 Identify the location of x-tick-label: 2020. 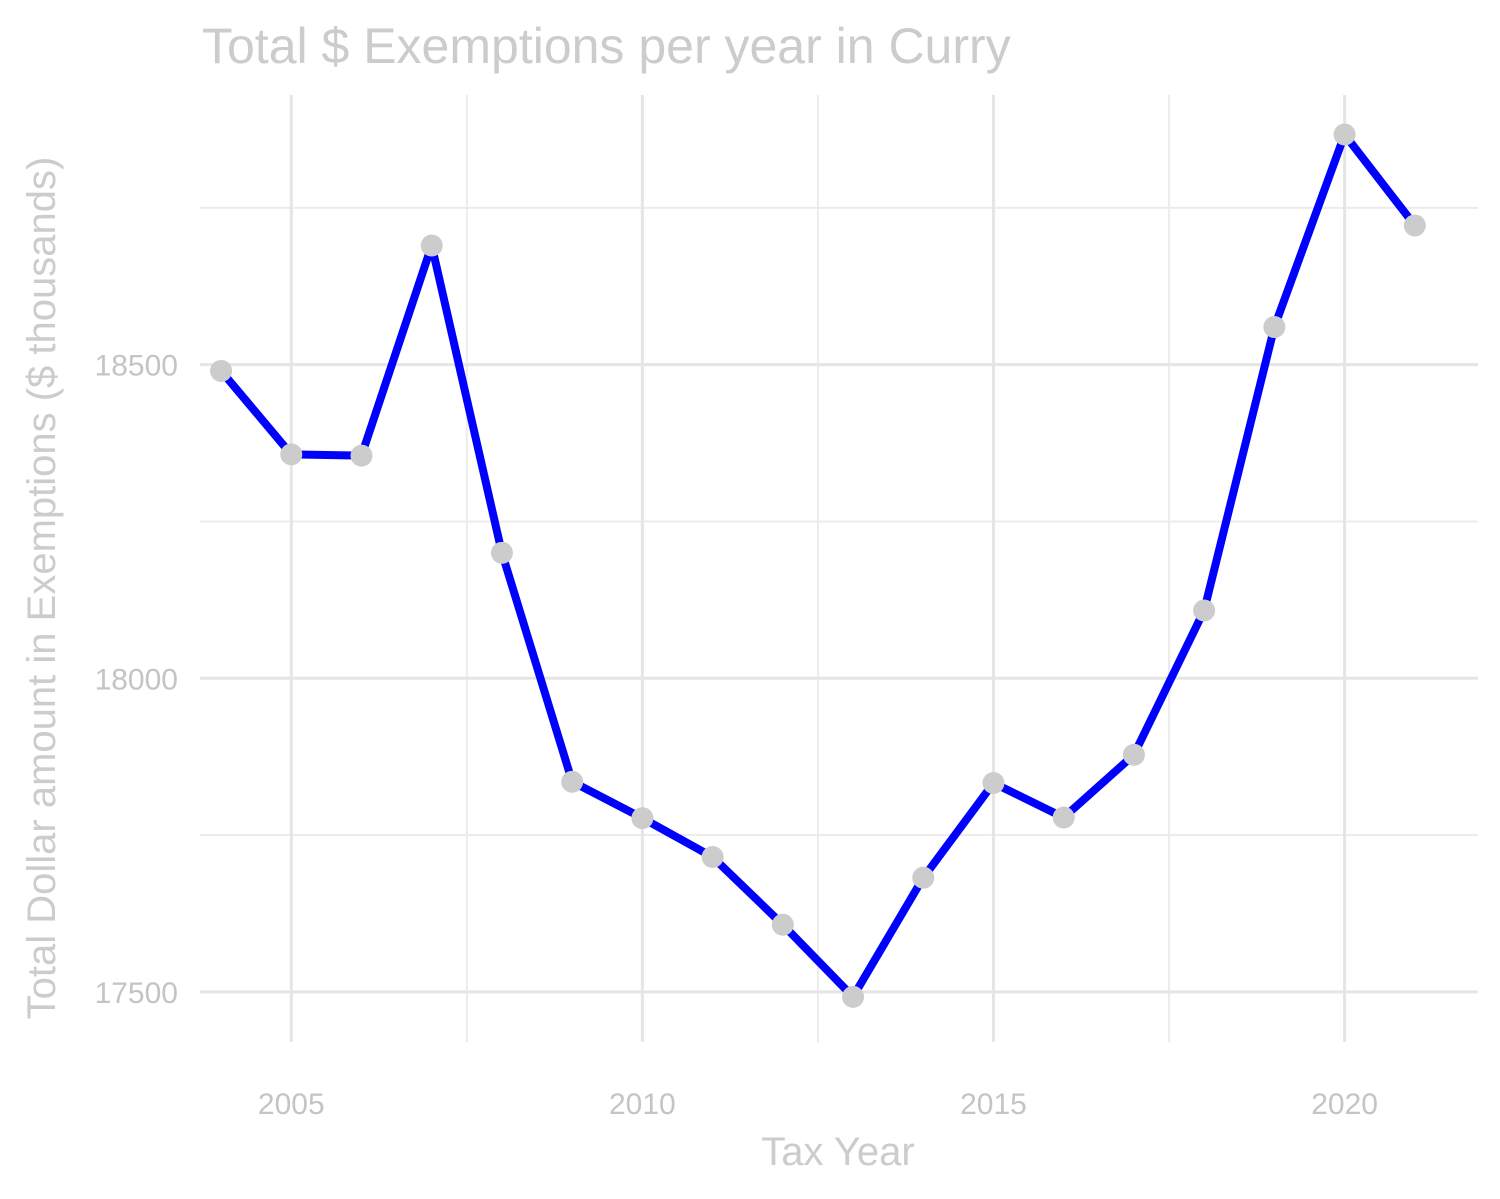
(1344, 1104).